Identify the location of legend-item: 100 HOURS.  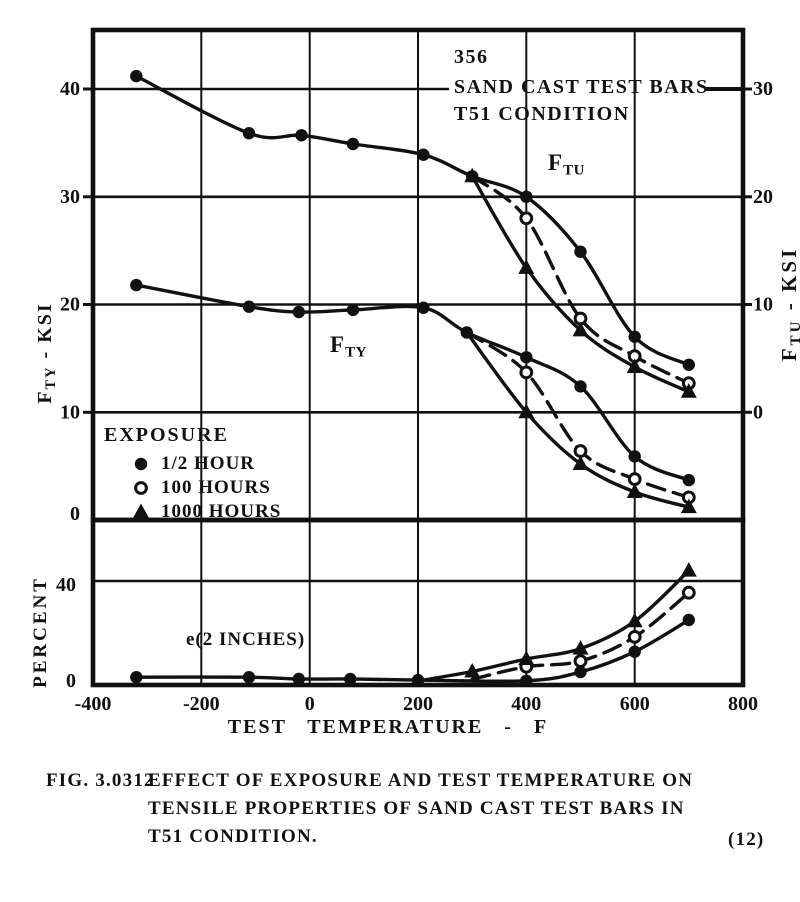
(214, 488).